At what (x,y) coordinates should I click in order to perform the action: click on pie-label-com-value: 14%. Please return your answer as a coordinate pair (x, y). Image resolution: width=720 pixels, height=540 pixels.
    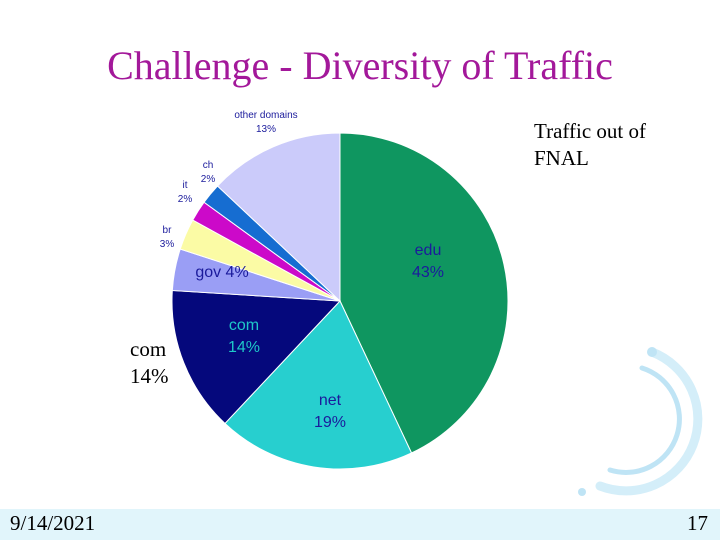
    Looking at the image, I should click on (244, 347).